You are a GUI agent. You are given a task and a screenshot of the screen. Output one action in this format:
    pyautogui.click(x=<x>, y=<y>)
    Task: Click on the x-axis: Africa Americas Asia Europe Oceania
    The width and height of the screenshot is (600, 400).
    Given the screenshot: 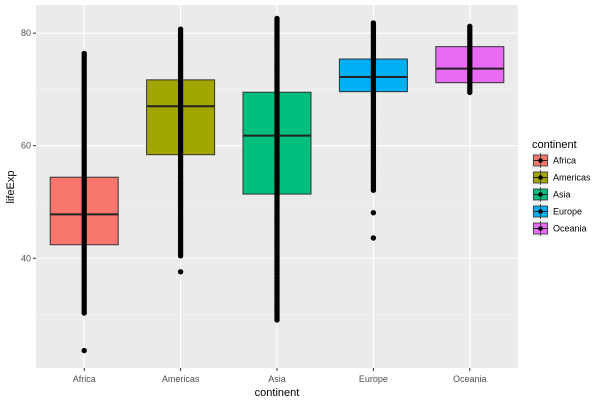 What is the action you would take?
    pyautogui.click(x=280, y=376)
    